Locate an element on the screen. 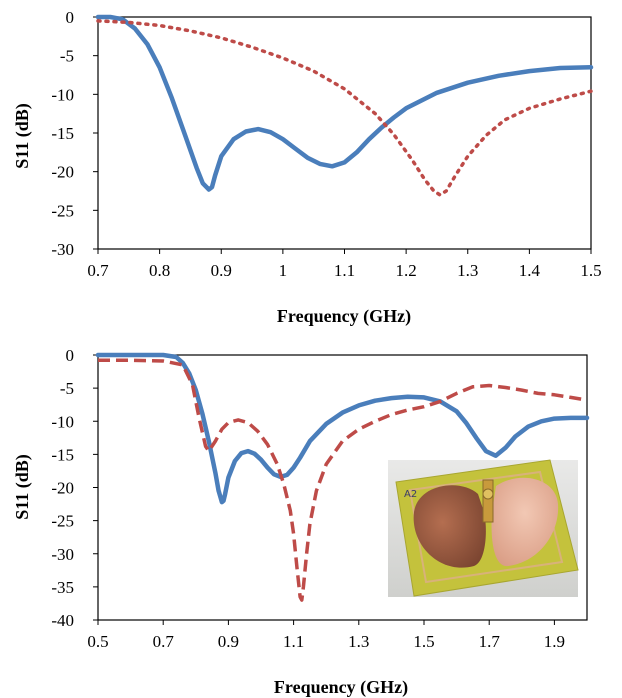  board-label: A2 is located at coordinates (410, 494).